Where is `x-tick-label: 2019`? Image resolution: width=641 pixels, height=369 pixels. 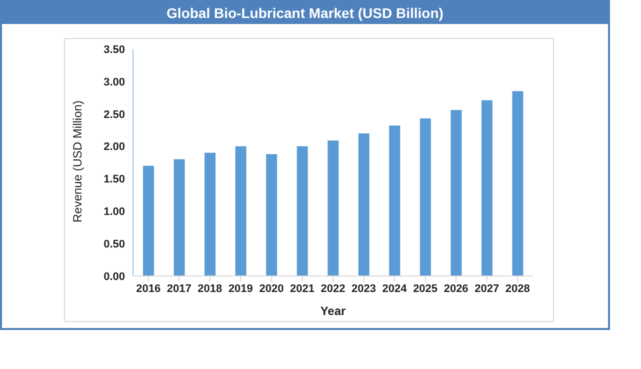
x-tick-label: 2019 is located at coordinates (240, 288).